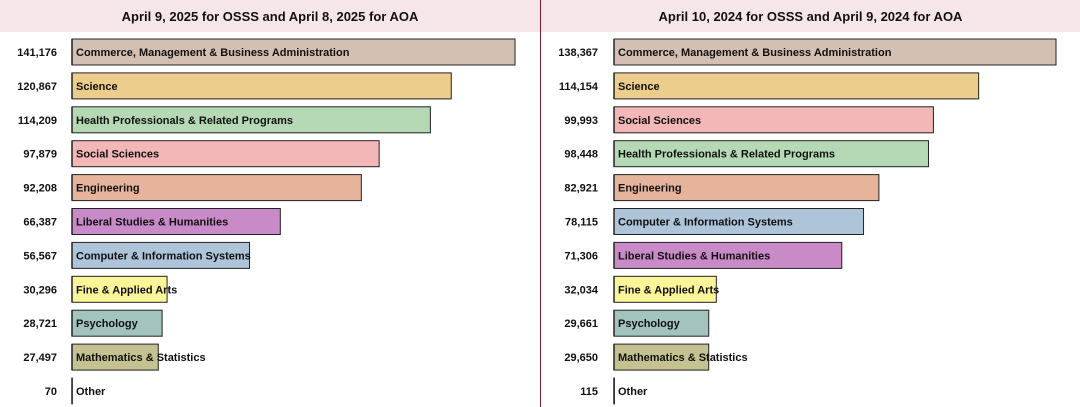 Image resolution: width=1080 pixels, height=407 pixels. Describe the element at coordinates (581, 256) in the screenshot. I see `value-label: 71,306` at that location.